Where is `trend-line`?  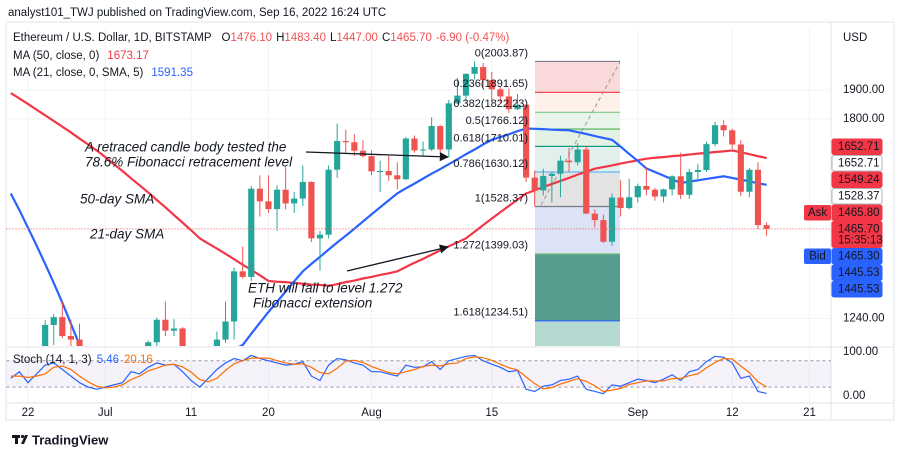
trend-line is located at coordinates (580, 133).